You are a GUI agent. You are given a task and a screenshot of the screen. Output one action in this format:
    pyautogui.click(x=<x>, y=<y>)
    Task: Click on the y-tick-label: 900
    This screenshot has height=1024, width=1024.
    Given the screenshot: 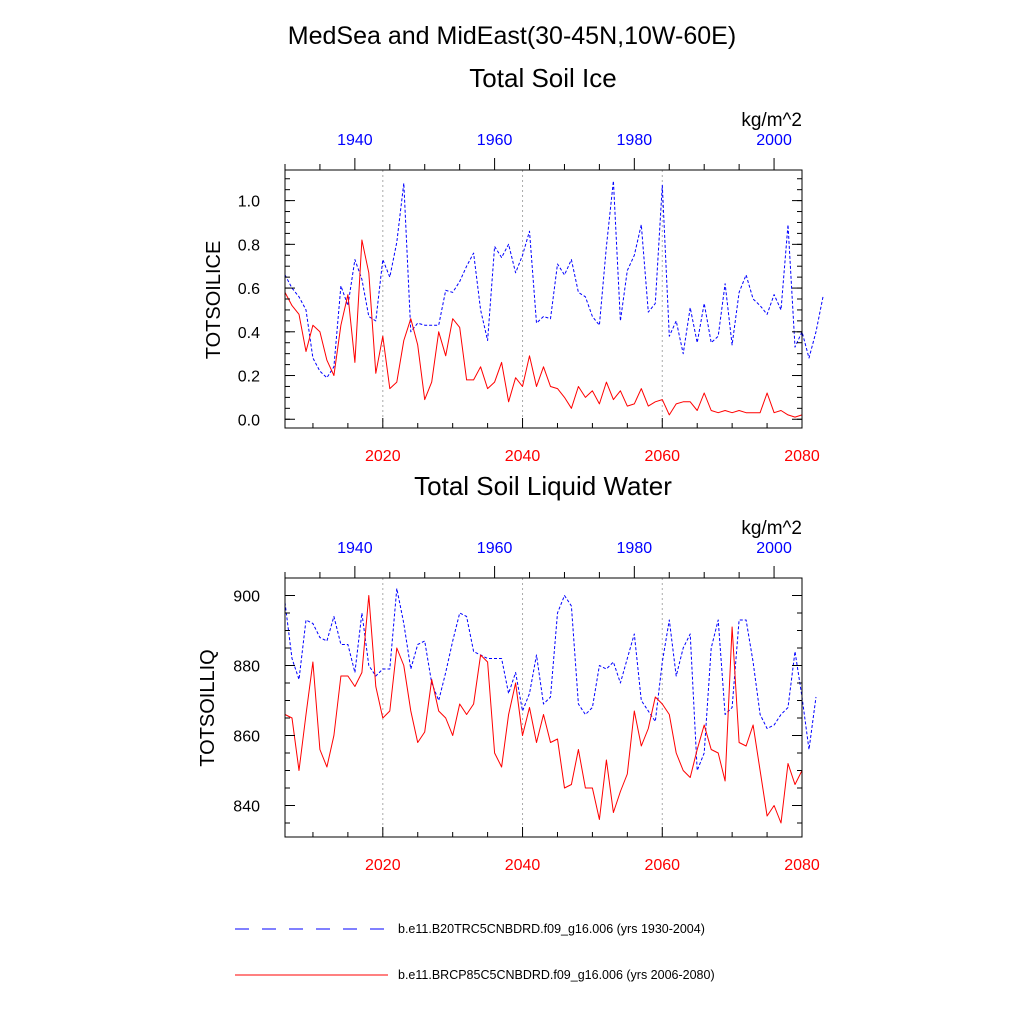 What is the action you would take?
    pyautogui.click(x=246, y=597)
    